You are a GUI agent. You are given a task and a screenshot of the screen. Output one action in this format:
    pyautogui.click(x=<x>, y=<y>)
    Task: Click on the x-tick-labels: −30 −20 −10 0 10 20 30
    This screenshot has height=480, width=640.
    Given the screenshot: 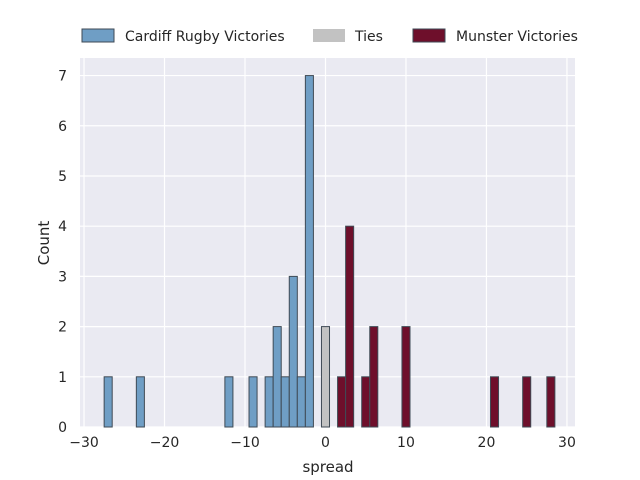 What is the action you would take?
    pyautogui.click(x=322, y=443)
    